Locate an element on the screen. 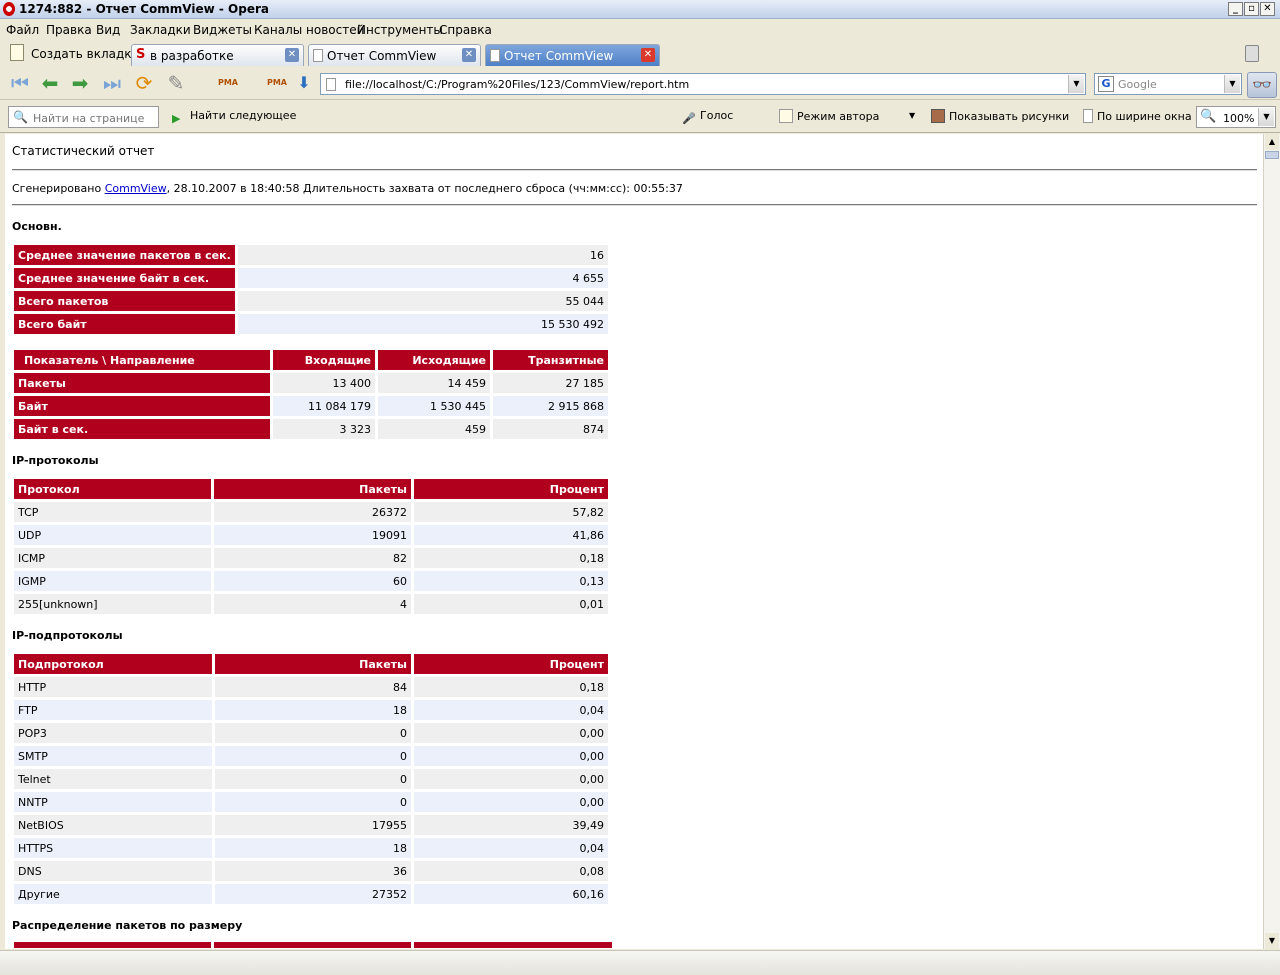 Image resolution: width=1280 pixels, height=975 pixels. show-images-button: Показывать рисунки is located at coordinates (1000, 116).